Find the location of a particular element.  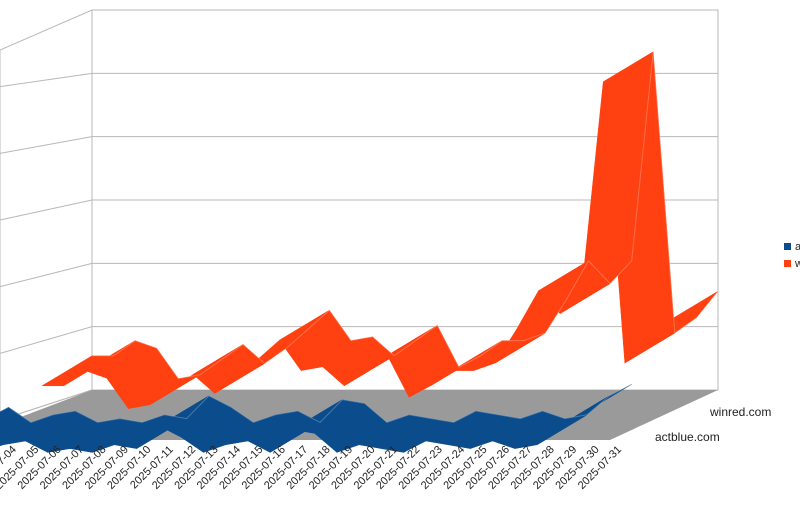

legend-swatch-a is located at coordinates (787, 246).